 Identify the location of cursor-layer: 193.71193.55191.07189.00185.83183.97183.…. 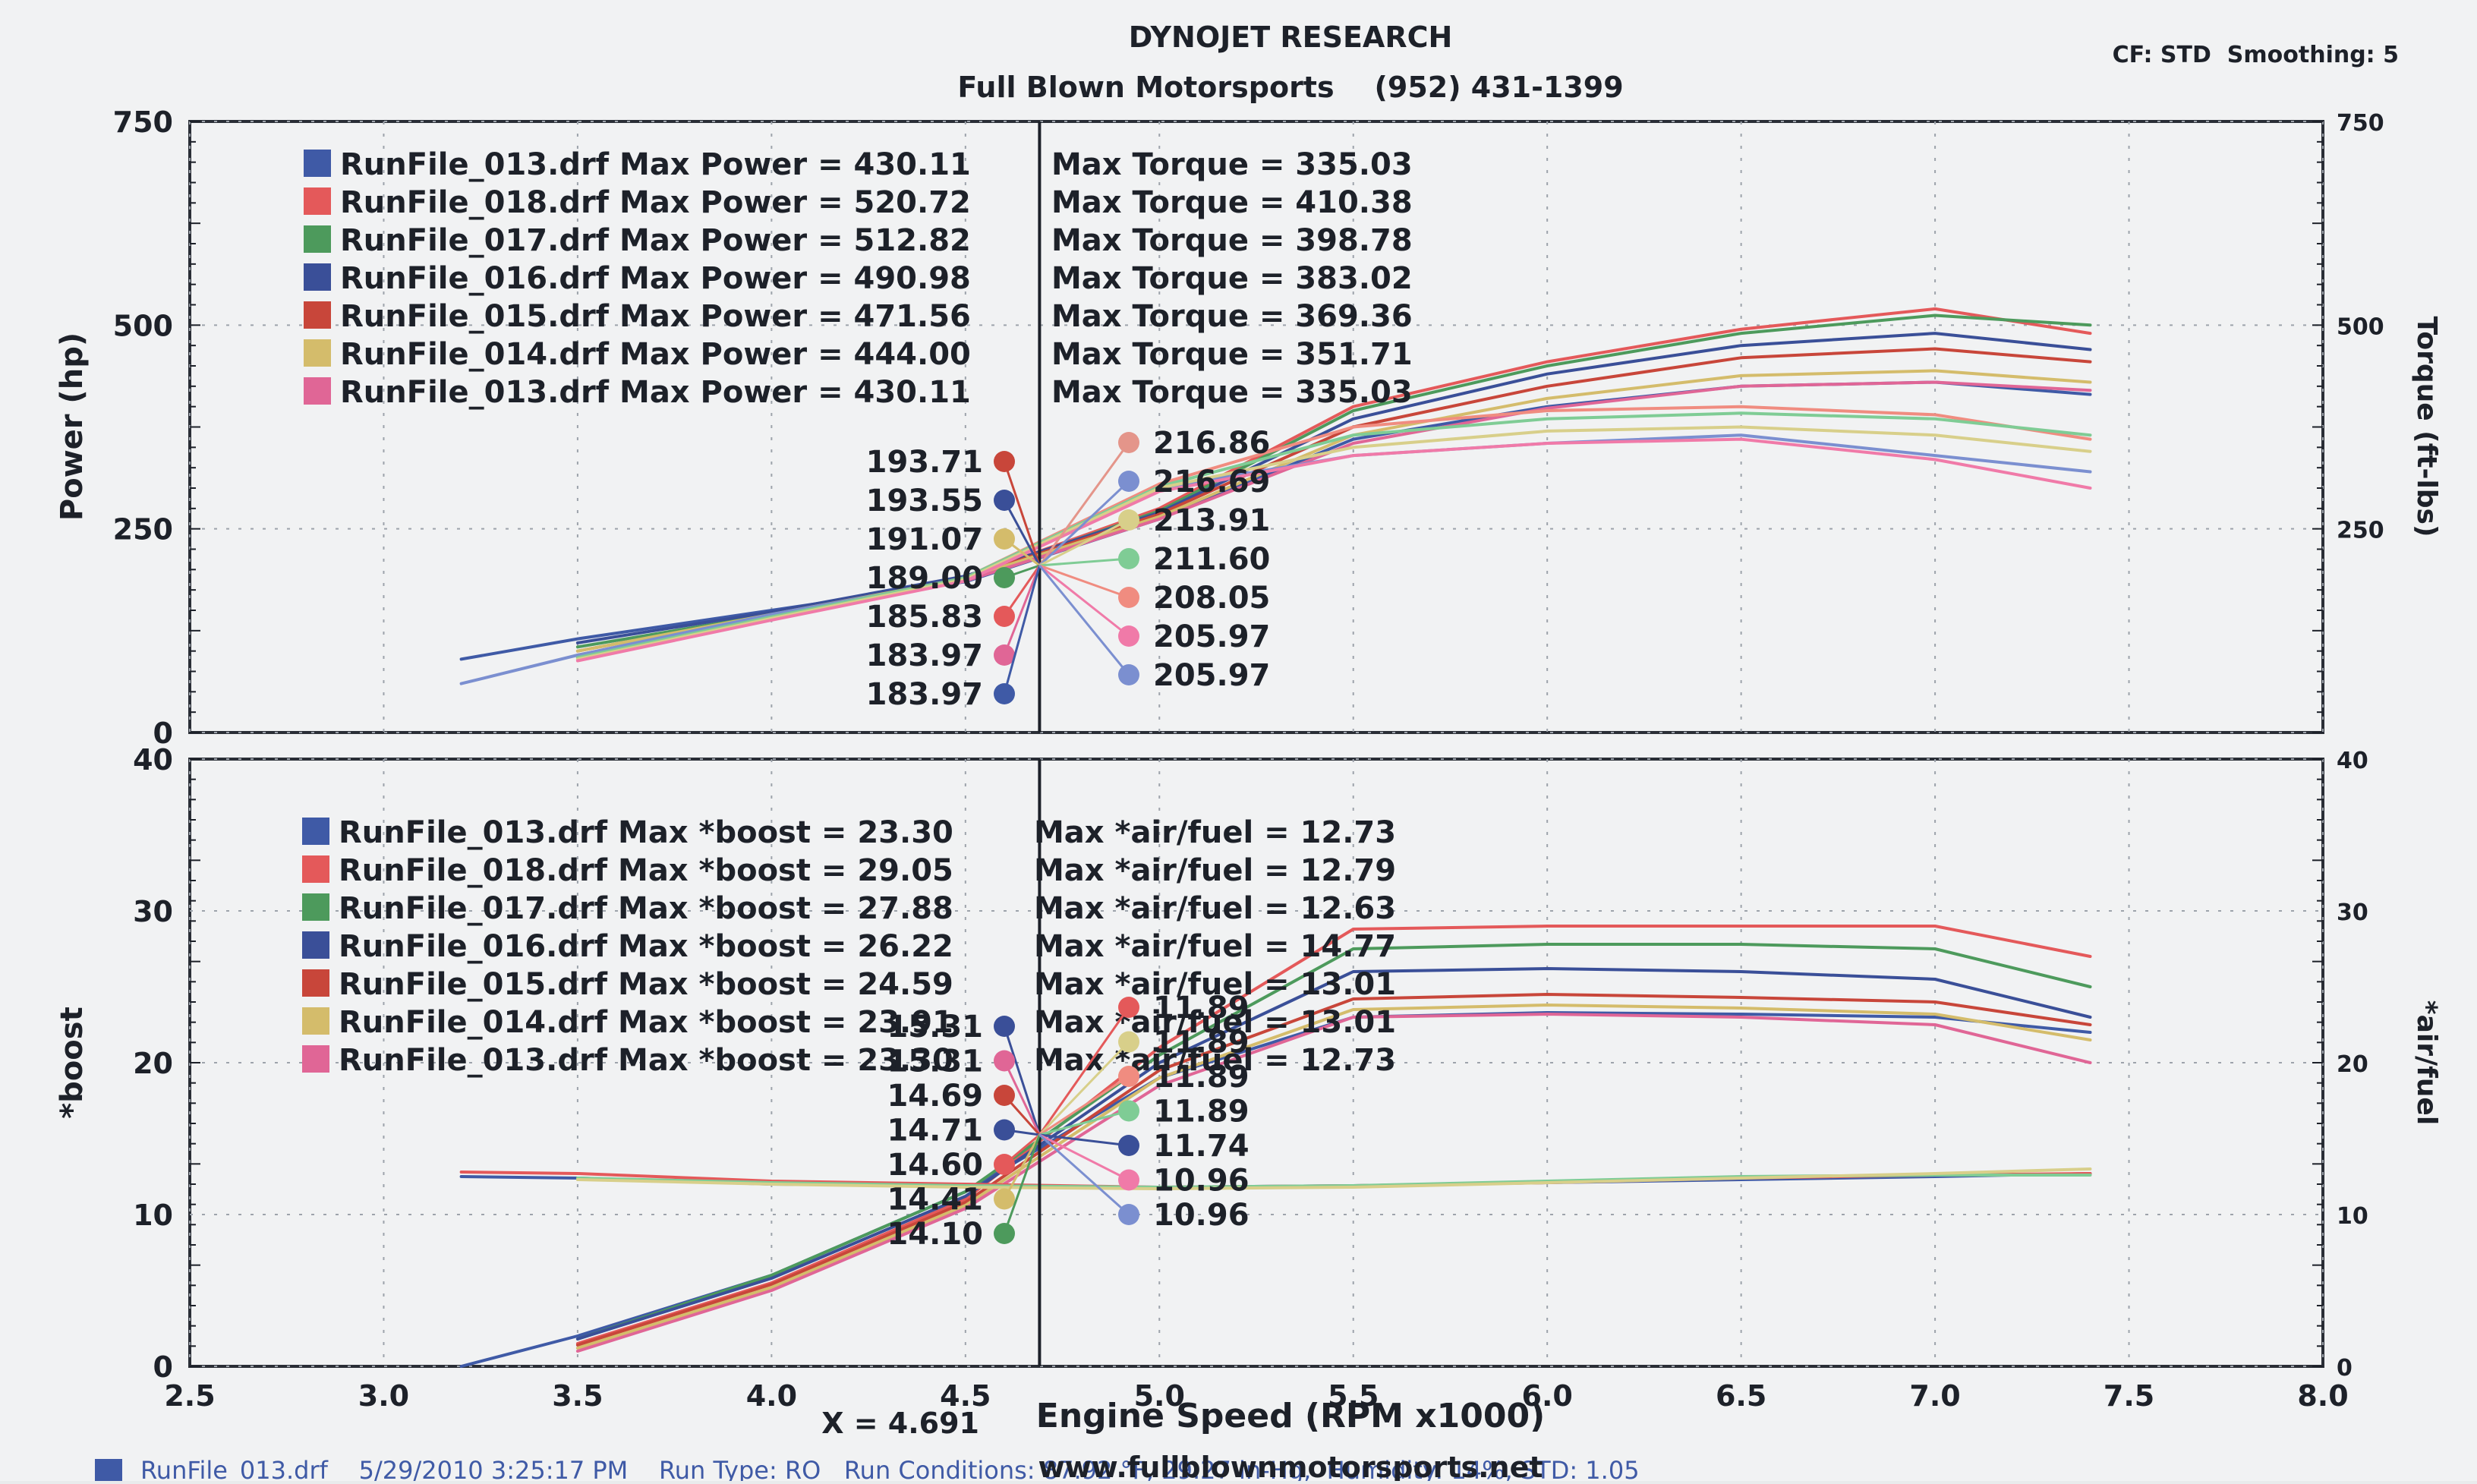
(1068, 743).